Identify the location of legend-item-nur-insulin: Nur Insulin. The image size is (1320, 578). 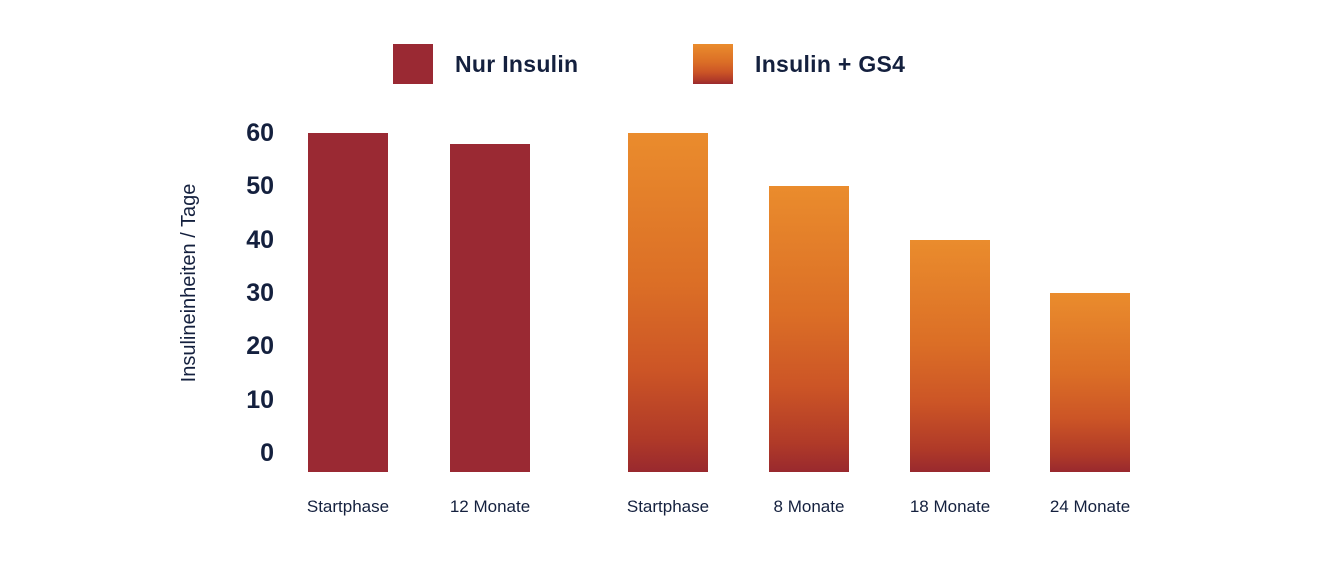
(485, 64).